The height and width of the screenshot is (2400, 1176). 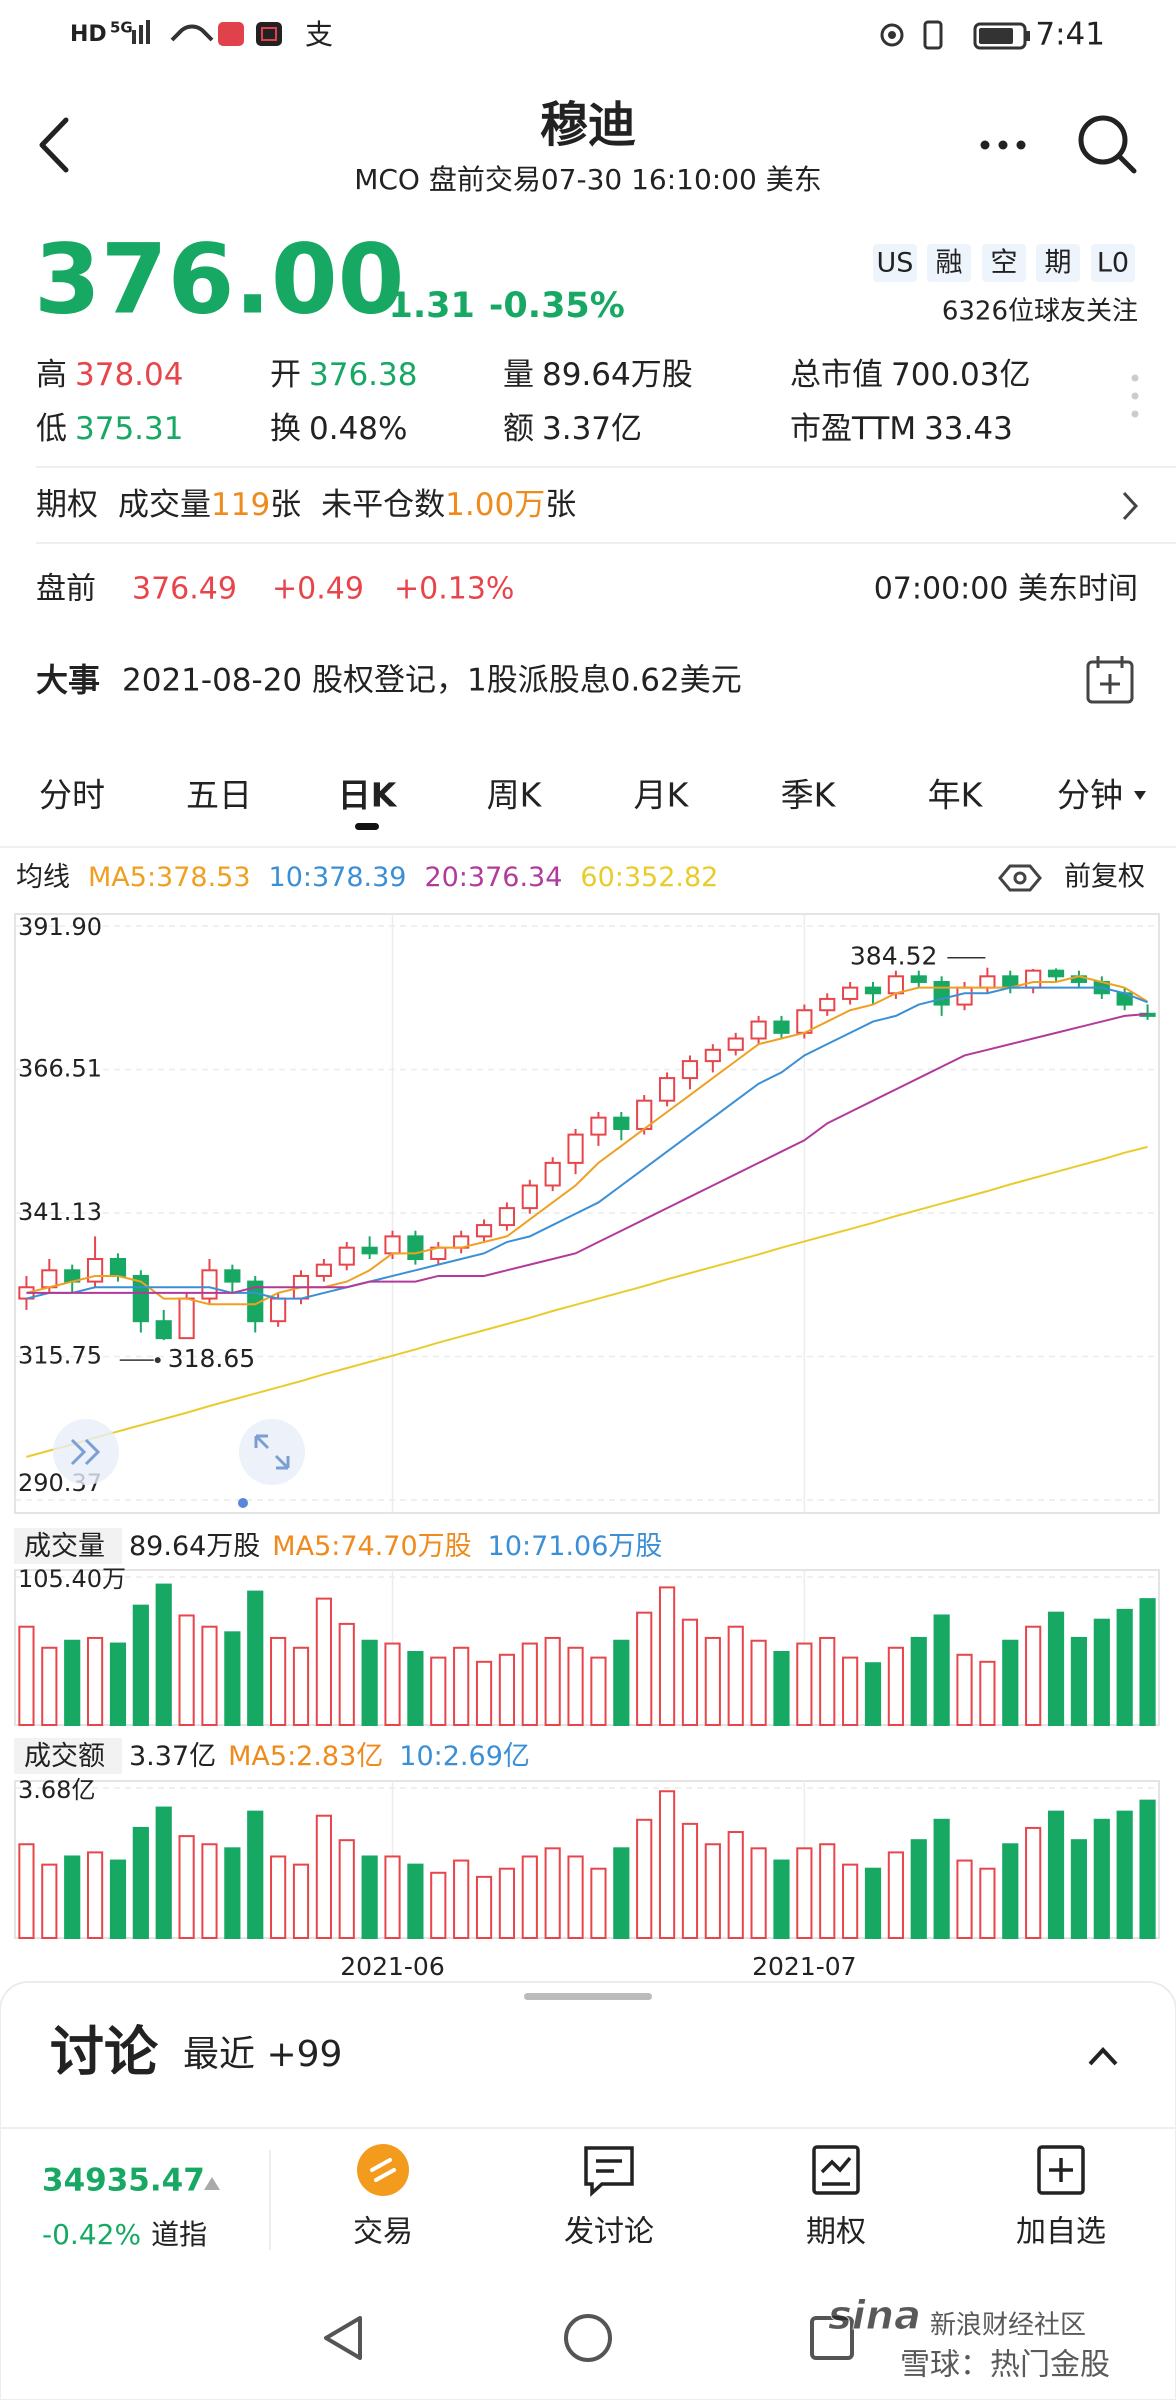 I want to click on chart-overlay-buttons, so click(x=179, y=1463).